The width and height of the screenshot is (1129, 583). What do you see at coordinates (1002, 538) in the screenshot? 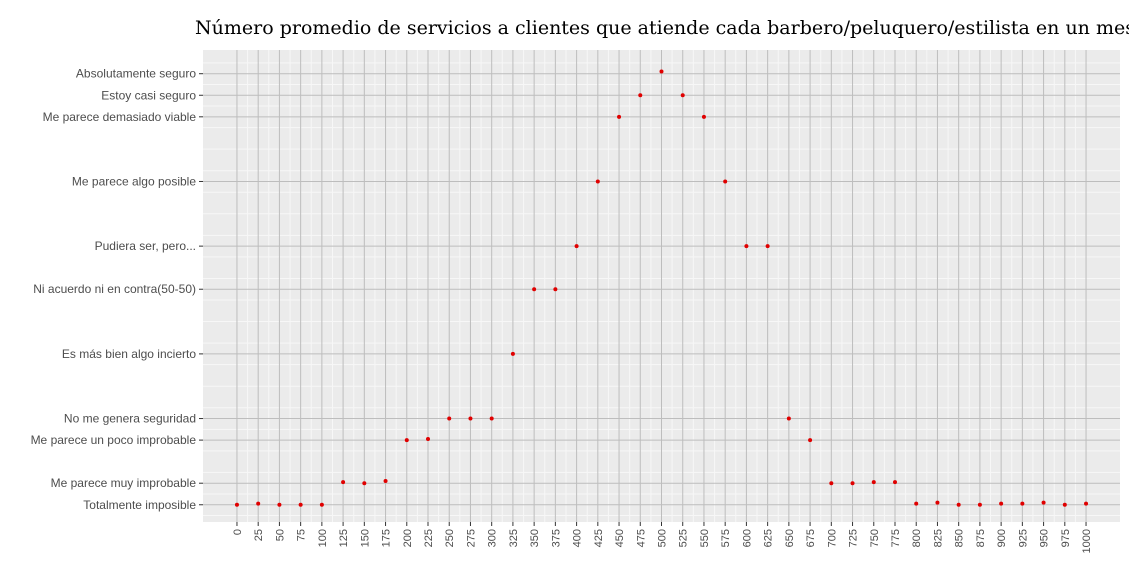
I see `x-tick-label: 900` at bounding box center [1002, 538].